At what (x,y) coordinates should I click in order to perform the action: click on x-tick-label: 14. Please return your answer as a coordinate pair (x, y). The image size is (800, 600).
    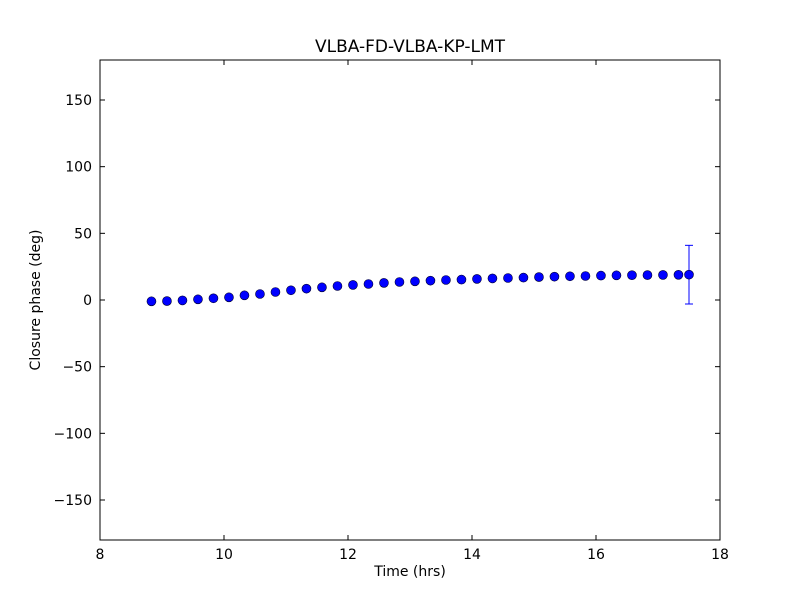
    Looking at the image, I should click on (472, 555).